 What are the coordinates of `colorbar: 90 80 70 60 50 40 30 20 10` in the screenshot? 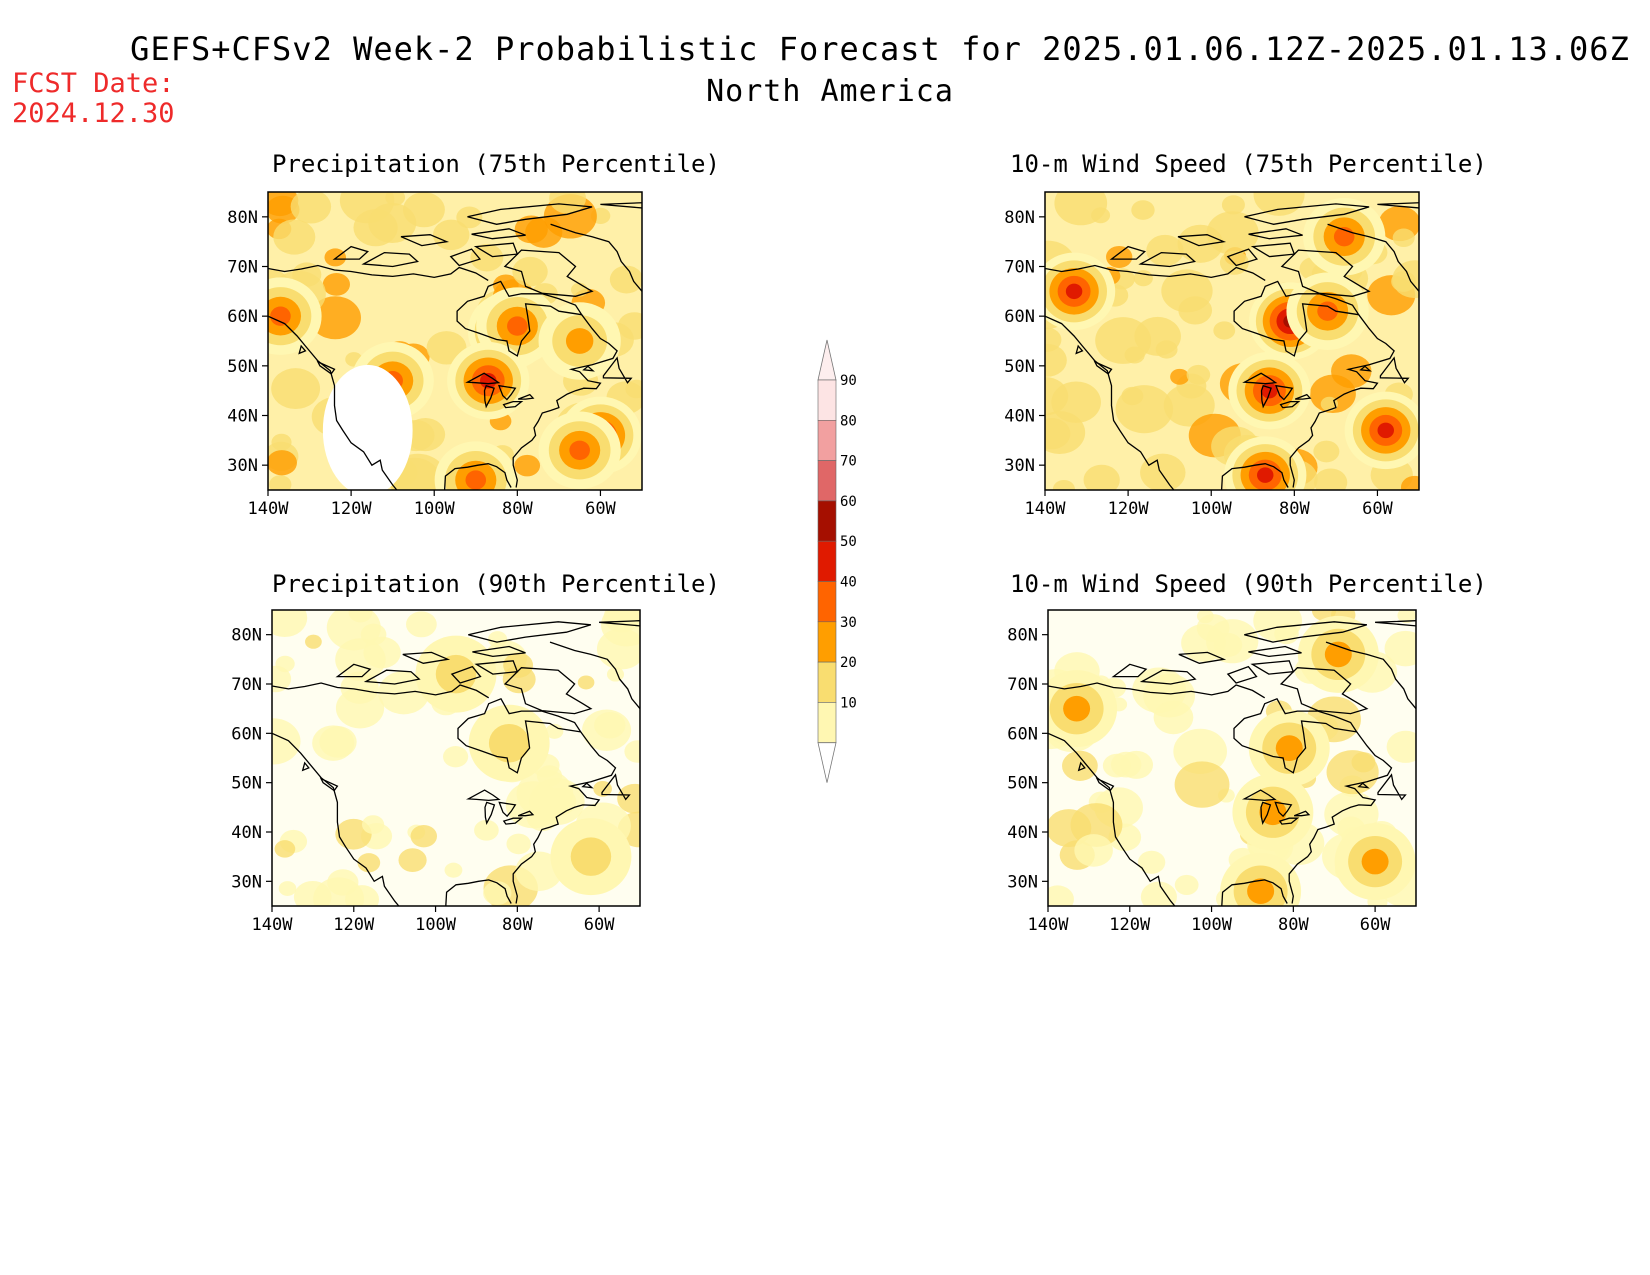 It's located at (837, 561).